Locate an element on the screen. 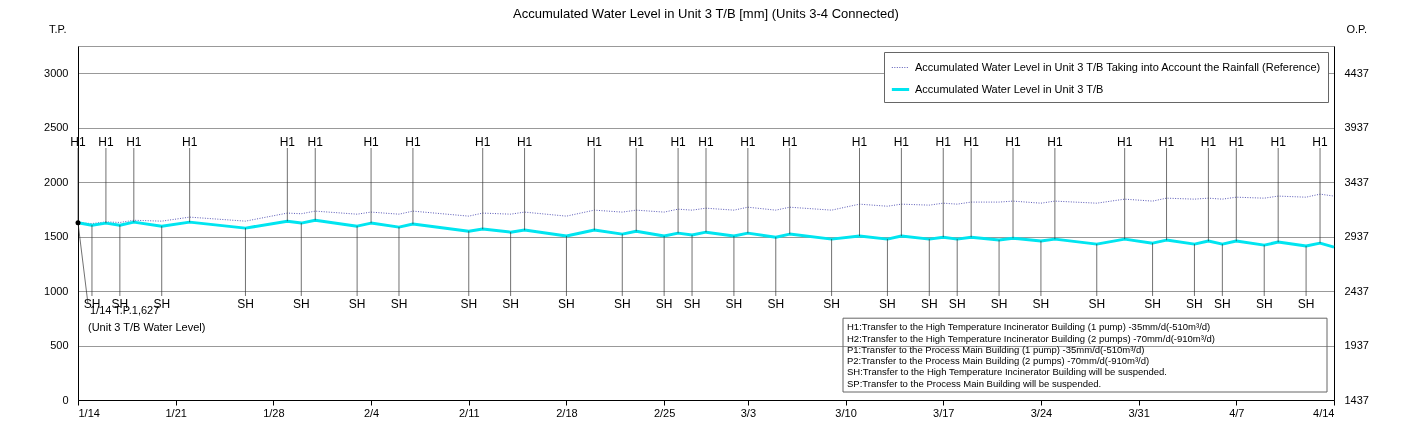  annotation: SP:Transfer to the Process Main Building will be suspended. is located at coordinates (974, 383).